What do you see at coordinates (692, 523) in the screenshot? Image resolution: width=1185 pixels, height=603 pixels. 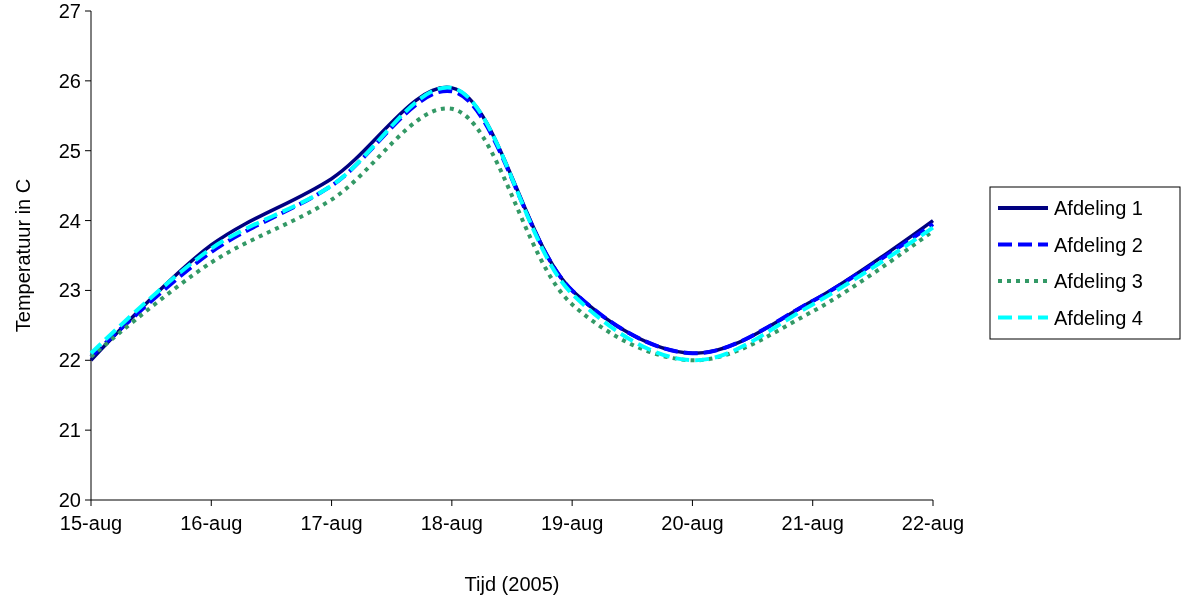 I see `x-tick-label: 20-aug` at bounding box center [692, 523].